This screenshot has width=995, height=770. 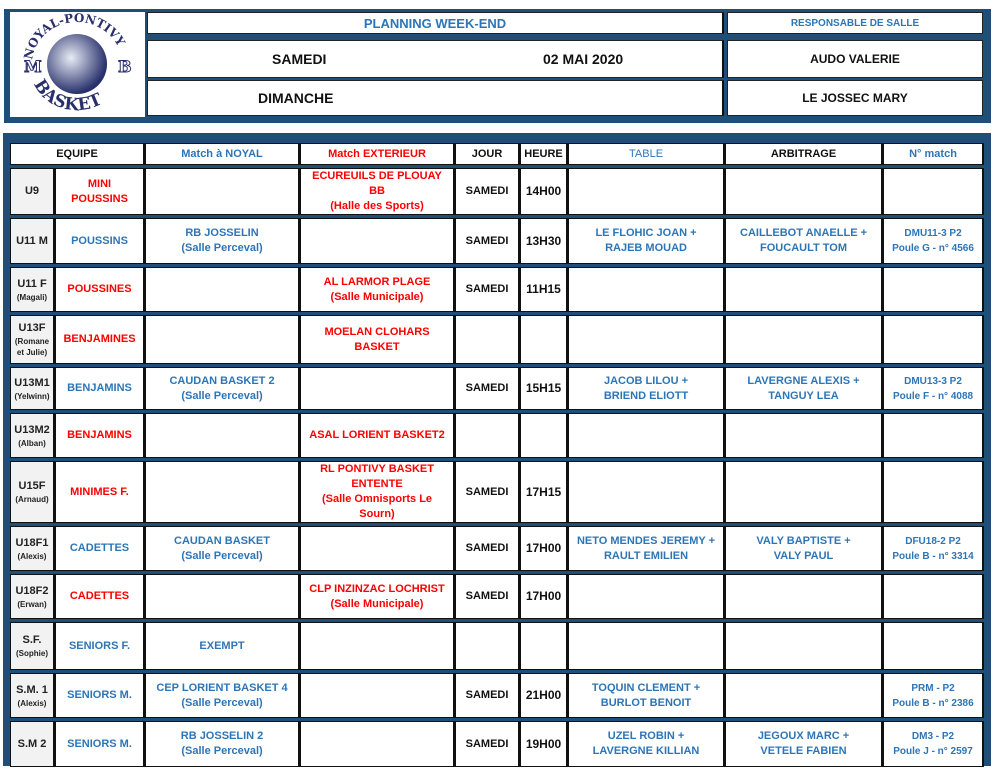 I want to click on sunday-row: DIMANCHE, so click(x=435, y=98).